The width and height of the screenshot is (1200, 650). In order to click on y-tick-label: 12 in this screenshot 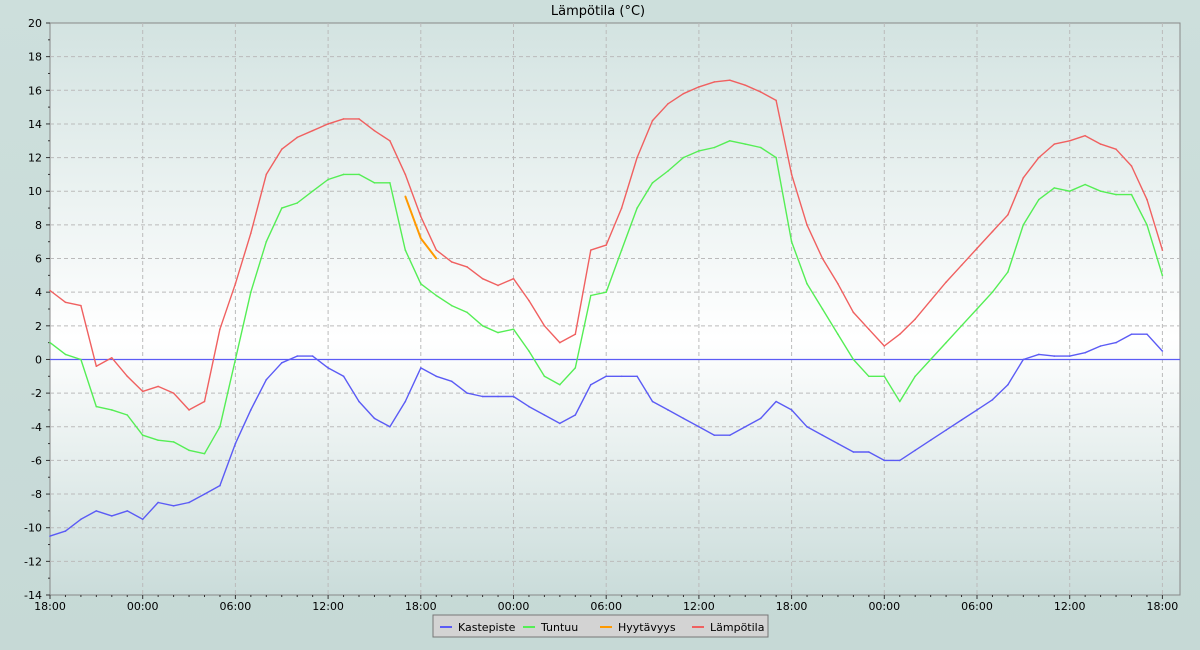, I will do `click(35, 158)`.